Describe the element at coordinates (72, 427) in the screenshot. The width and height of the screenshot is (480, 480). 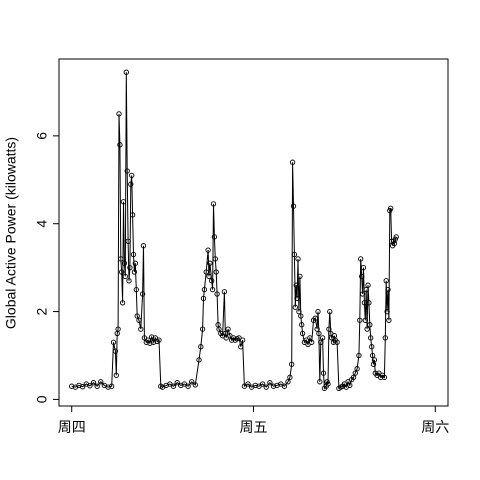
I see `x-tick-label: 周四` at that location.